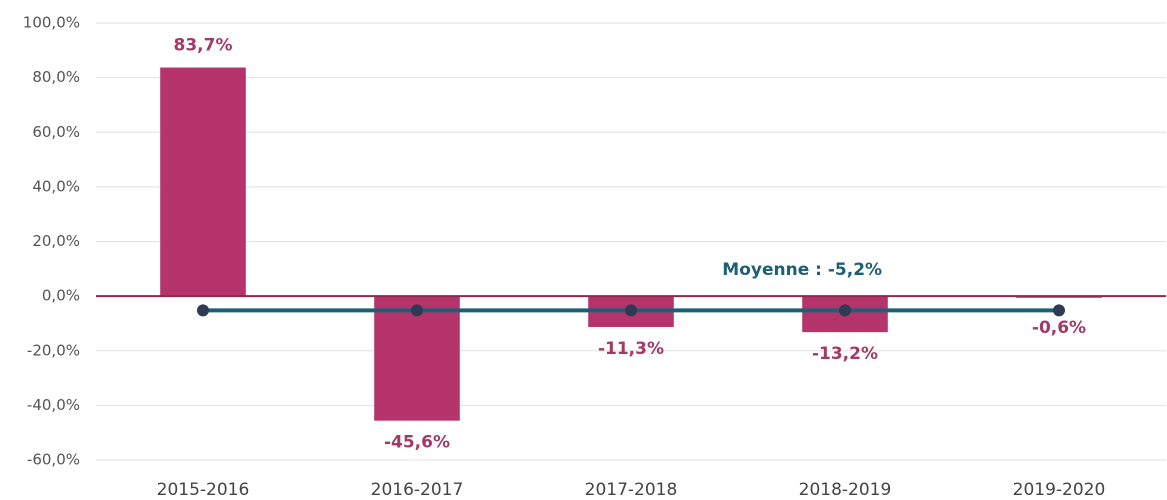  Describe the element at coordinates (61, 296) in the screenshot. I see `y-tick-label: 0,0%` at that location.